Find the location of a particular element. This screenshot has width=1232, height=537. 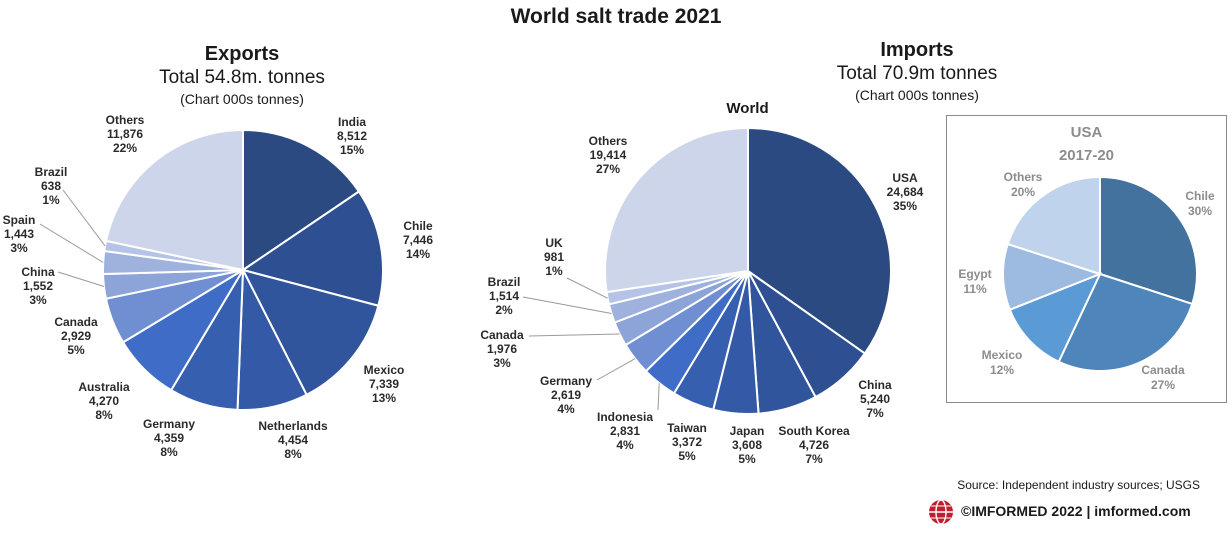

imports-world-label-taiwan-line-2: 3,372 is located at coordinates (687, 442).